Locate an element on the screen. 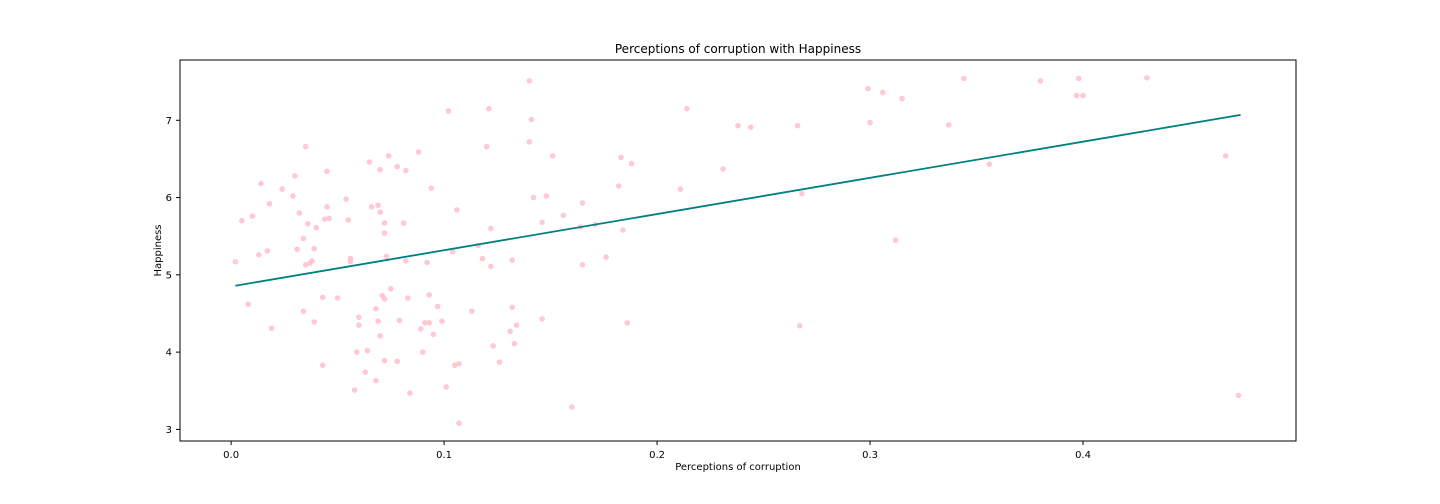 This screenshot has width=1440, height=504. y-axis-label: Happiness is located at coordinates (158, 250).